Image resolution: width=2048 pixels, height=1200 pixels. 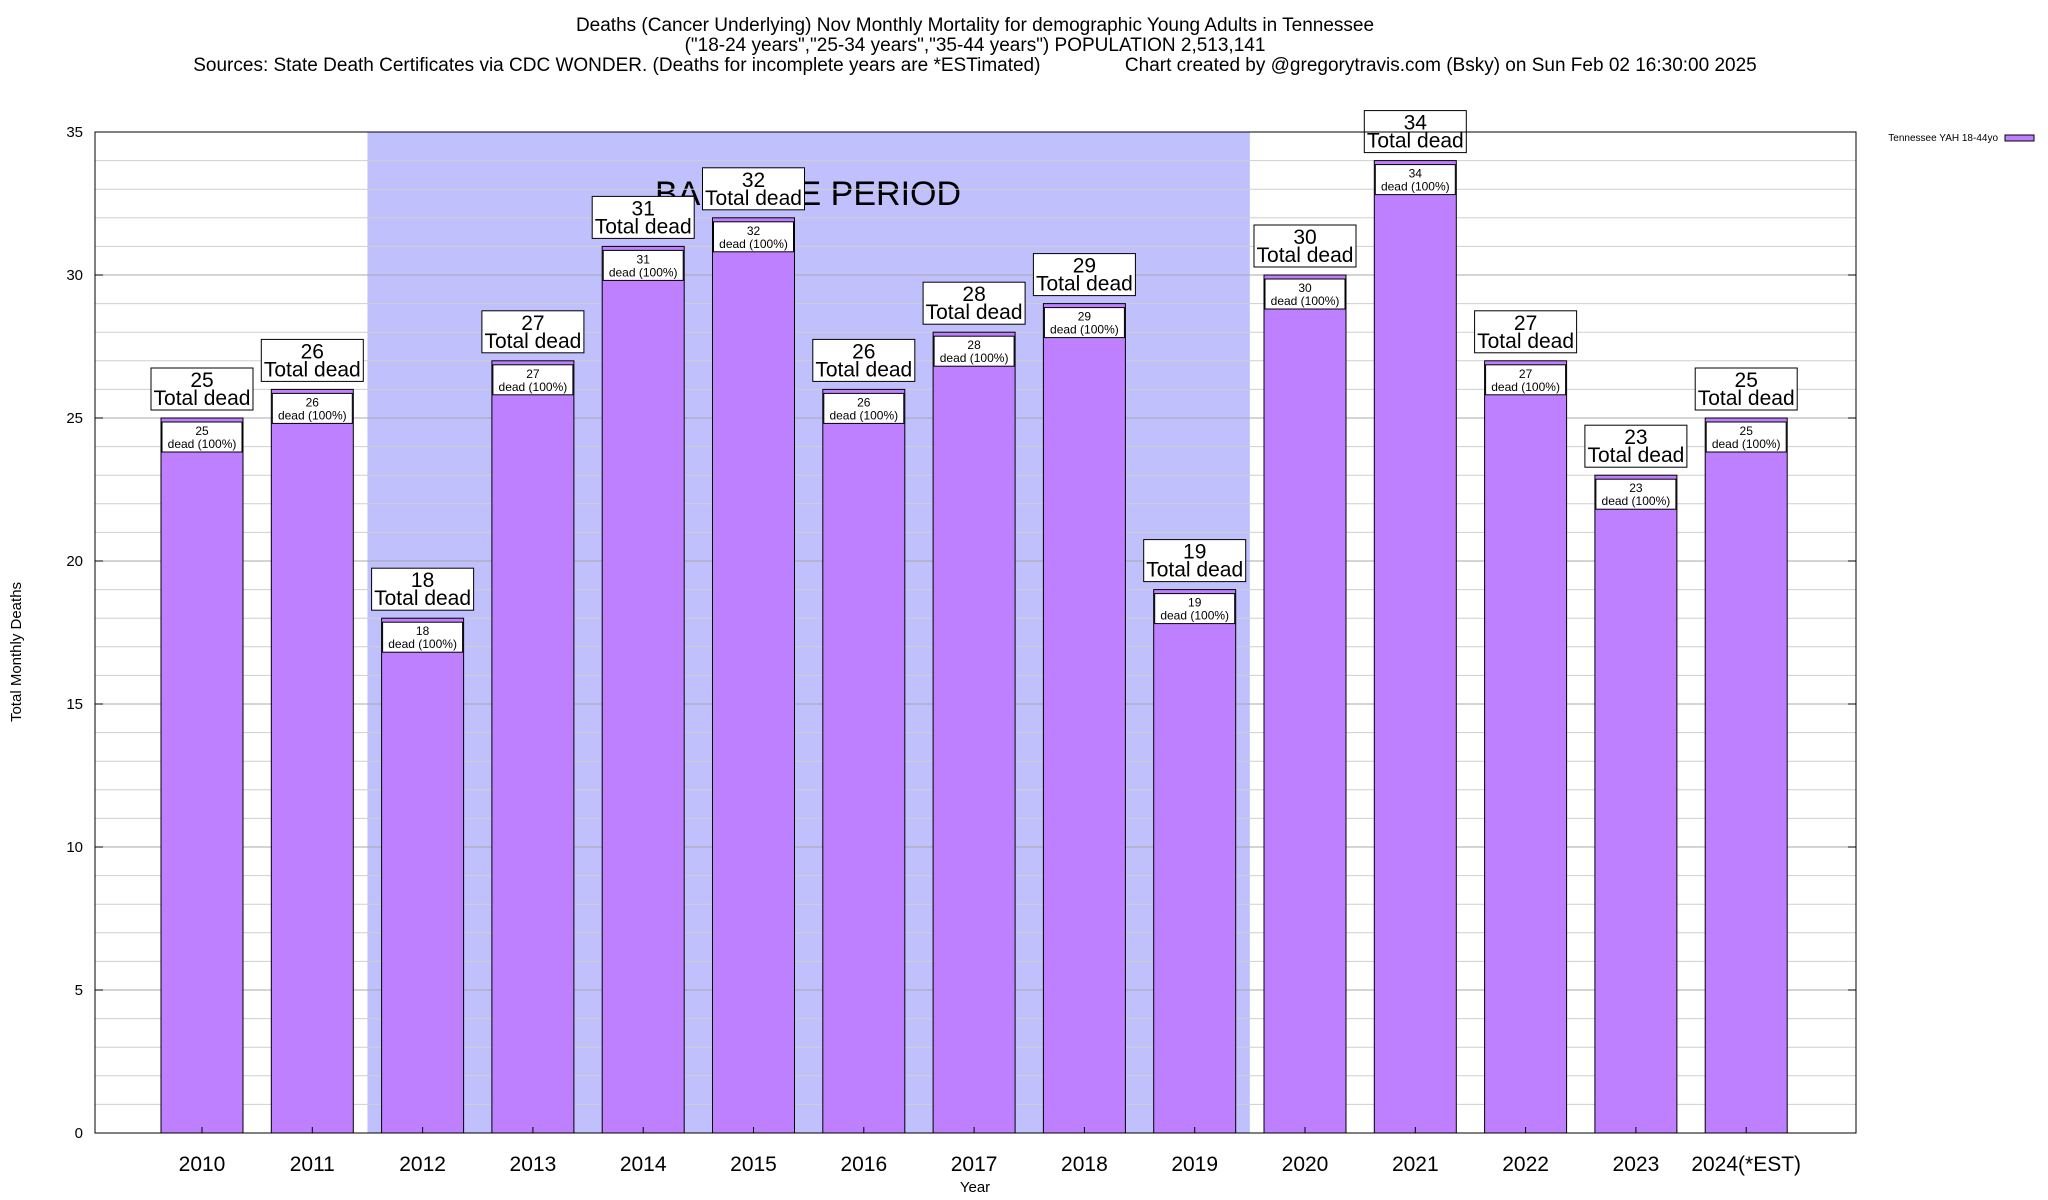 What do you see at coordinates (1747, 431) in the screenshot?
I see `bar-inner-value-label: 25` at bounding box center [1747, 431].